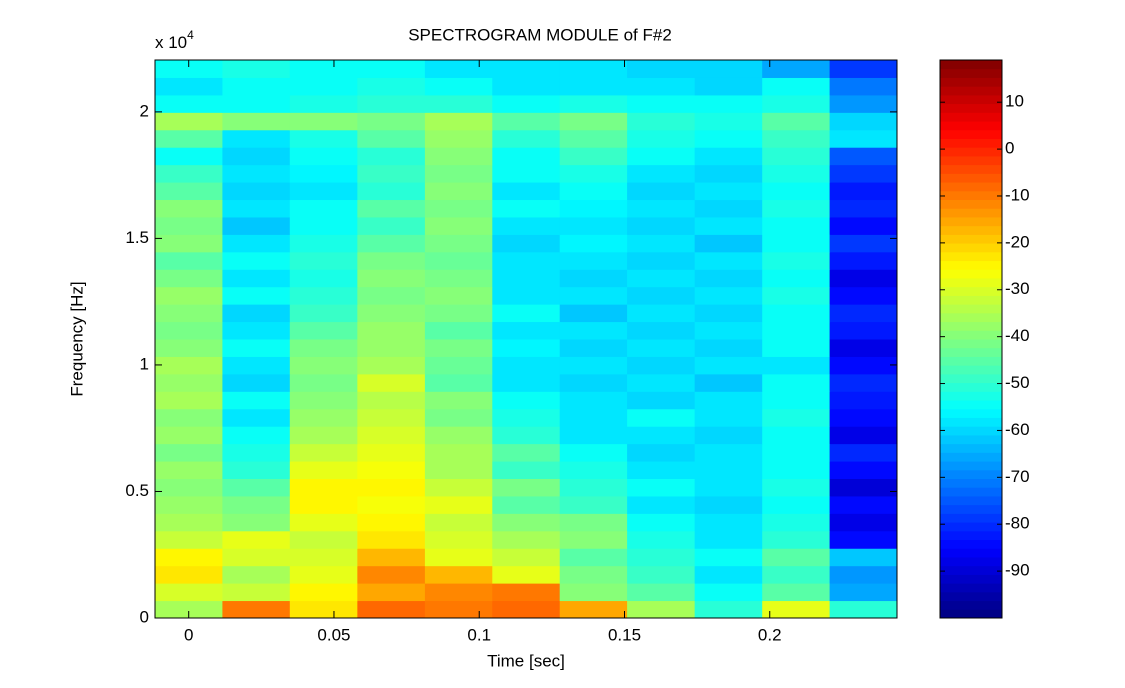 The height and width of the screenshot is (688, 1125). What do you see at coordinates (1017, 194) in the screenshot?
I see `colorbar-tick-label: -10` at bounding box center [1017, 194].